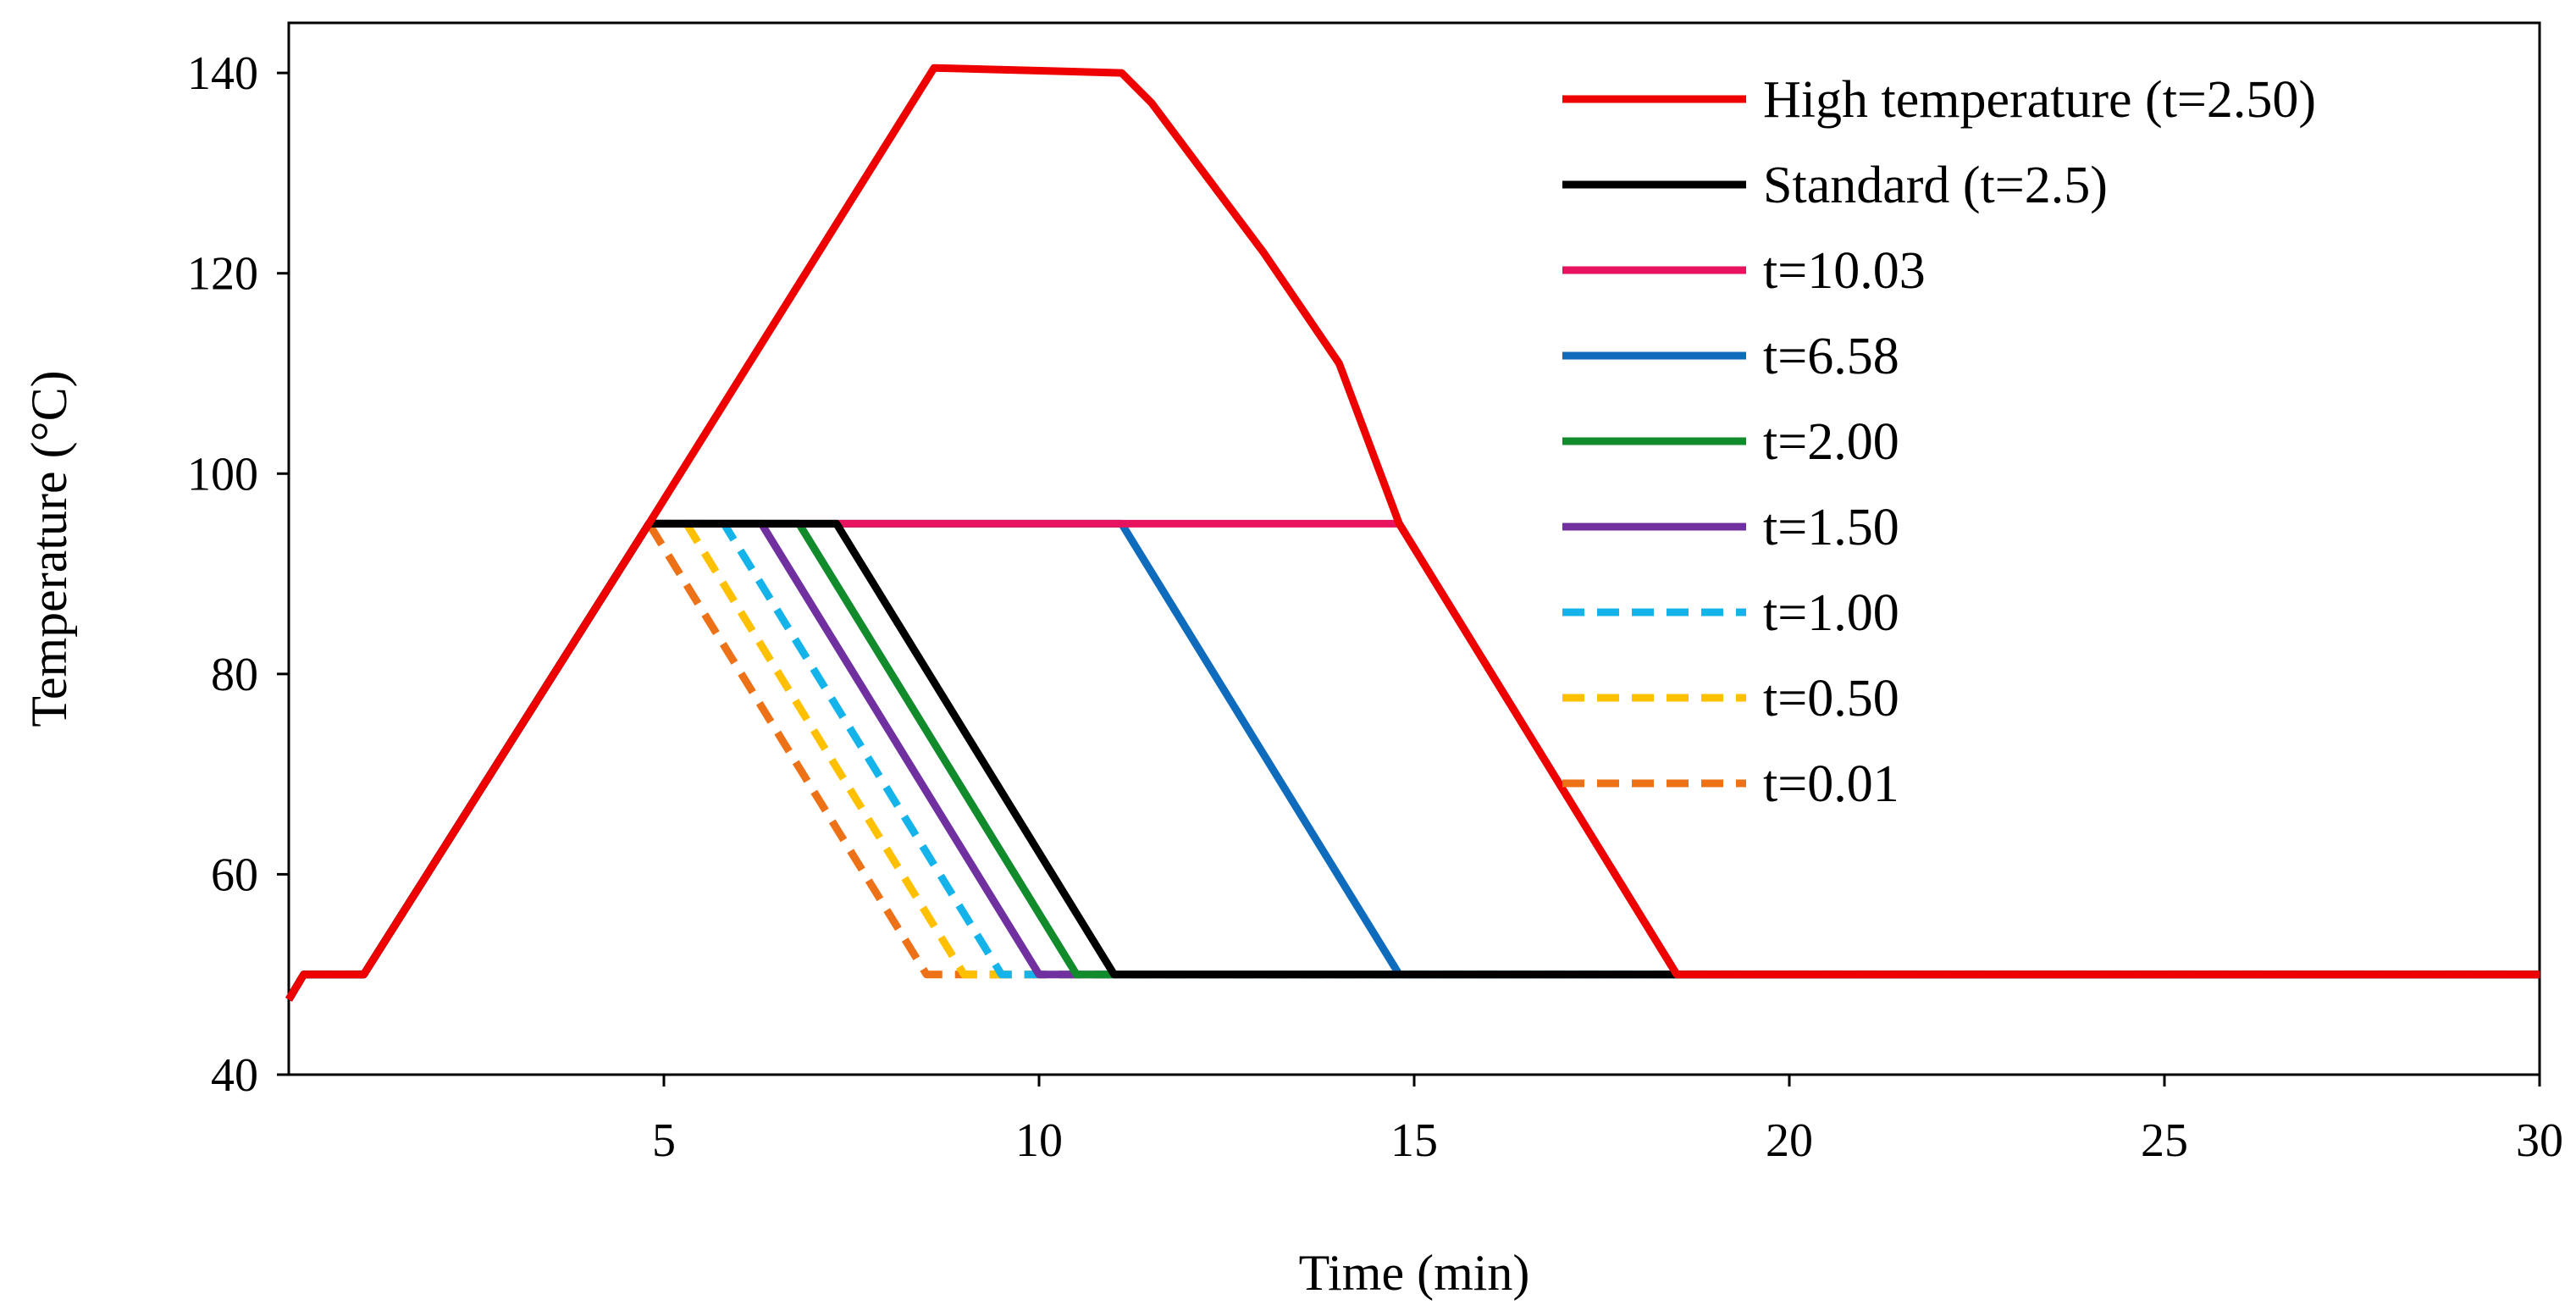 The width and height of the screenshot is (2576, 1316). Describe the element at coordinates (238, 574) in the screenshot. I see `y-axis-ticks: 40 60 80 100 120 140` at that location.